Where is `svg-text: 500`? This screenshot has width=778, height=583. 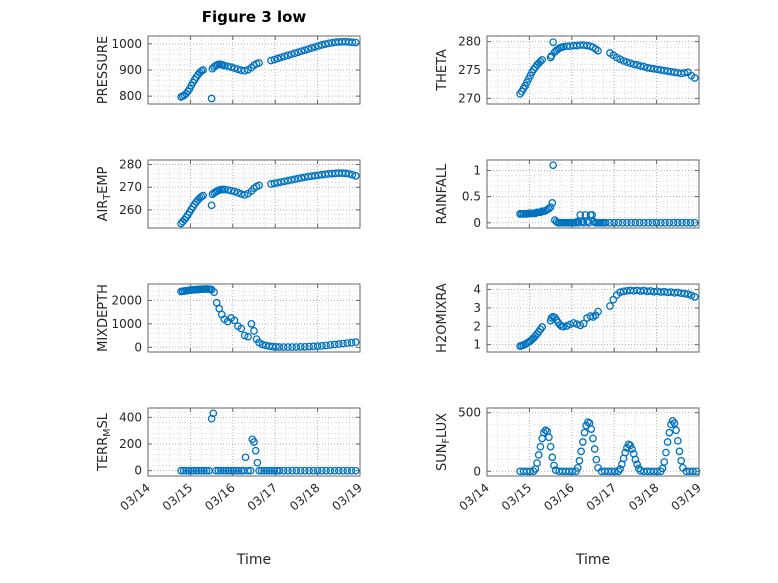 svg-text: 500 is located at coordinates (469, 413).